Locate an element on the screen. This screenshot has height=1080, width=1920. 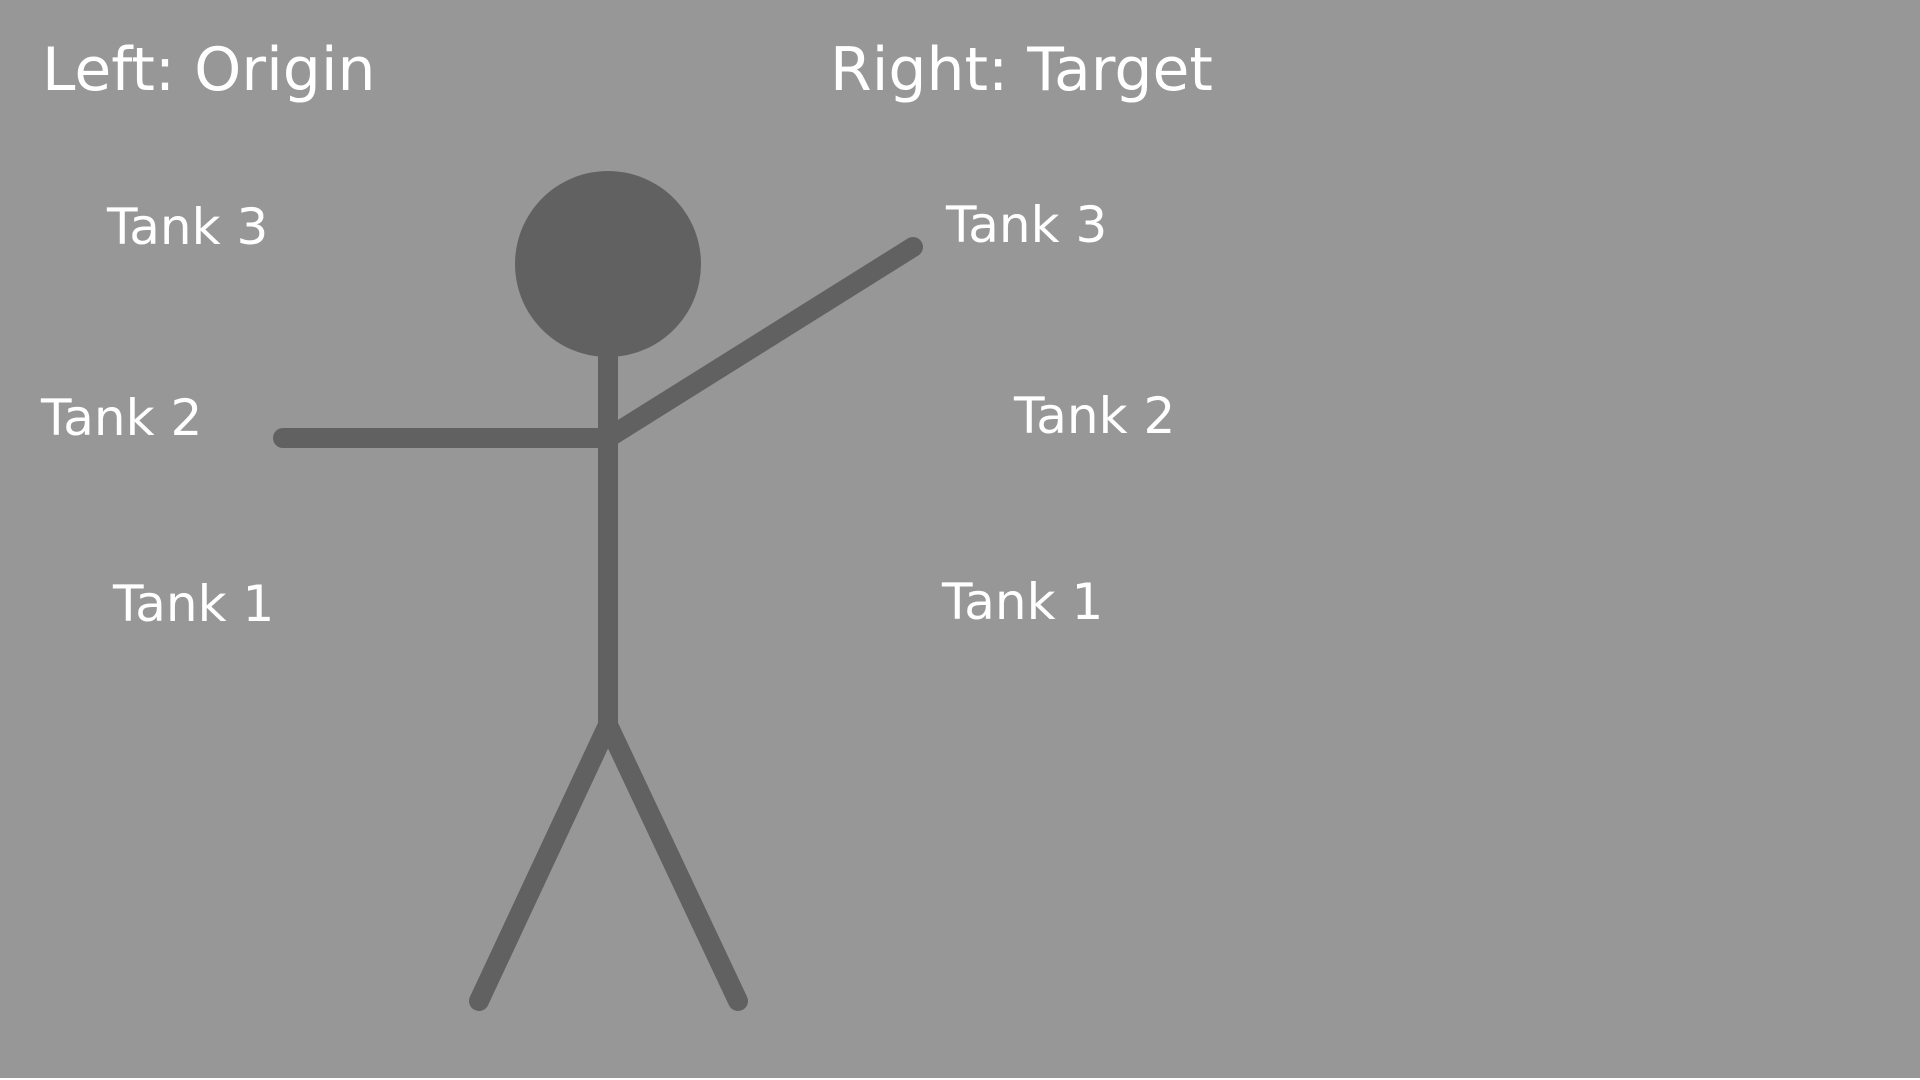
origin-tank-3-label: Tank 3 is located at coordinates (188, 227).